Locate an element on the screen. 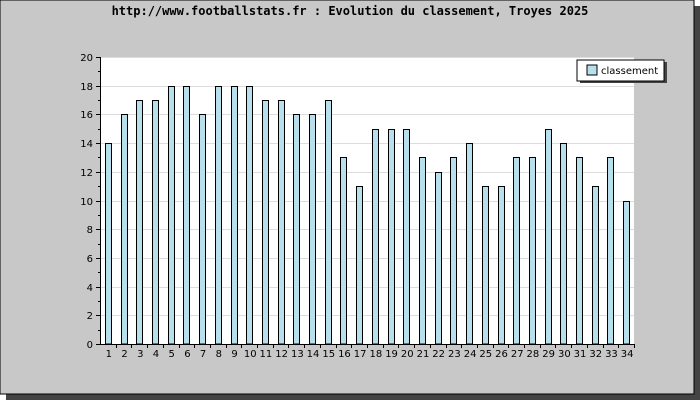  x-tick-label: 2 is located at coordinates (124, 354).